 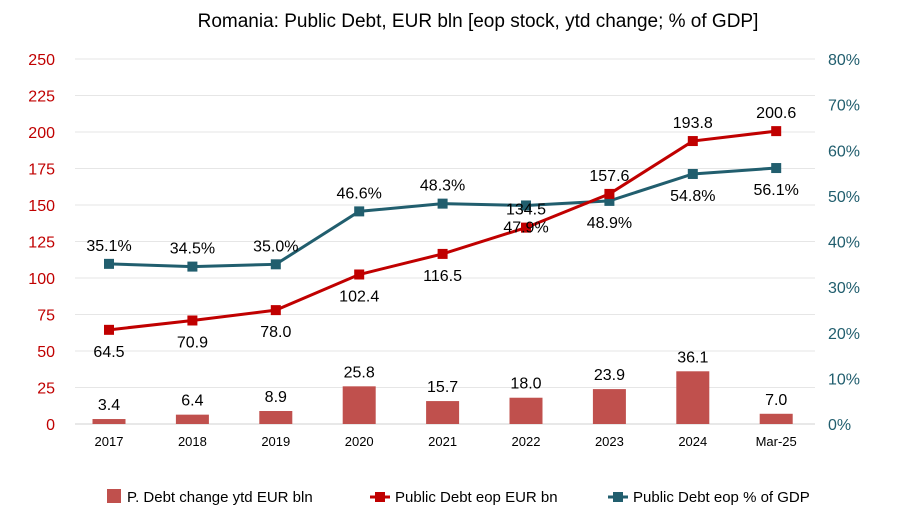 I want to click on debt-pct-gdp-label: 47.9%, so click(x=525, y=227).